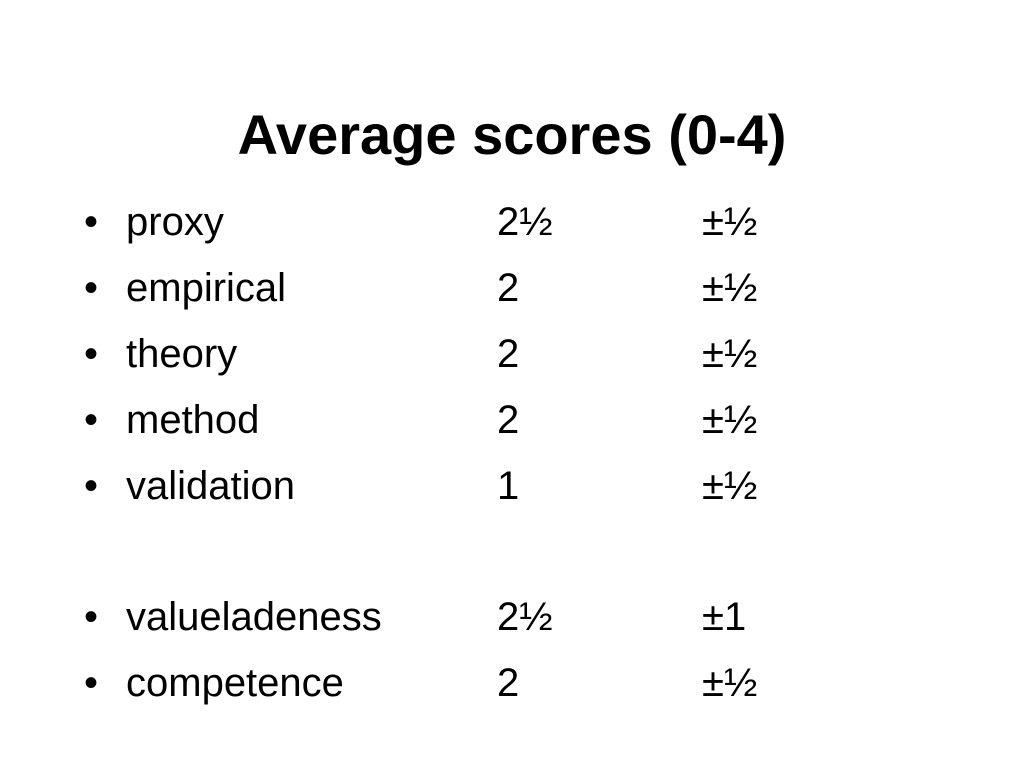  What do you see at coordinates (508, 486) in the screenshot?
I see `item-score: 1` at bounding box center [508, 486].